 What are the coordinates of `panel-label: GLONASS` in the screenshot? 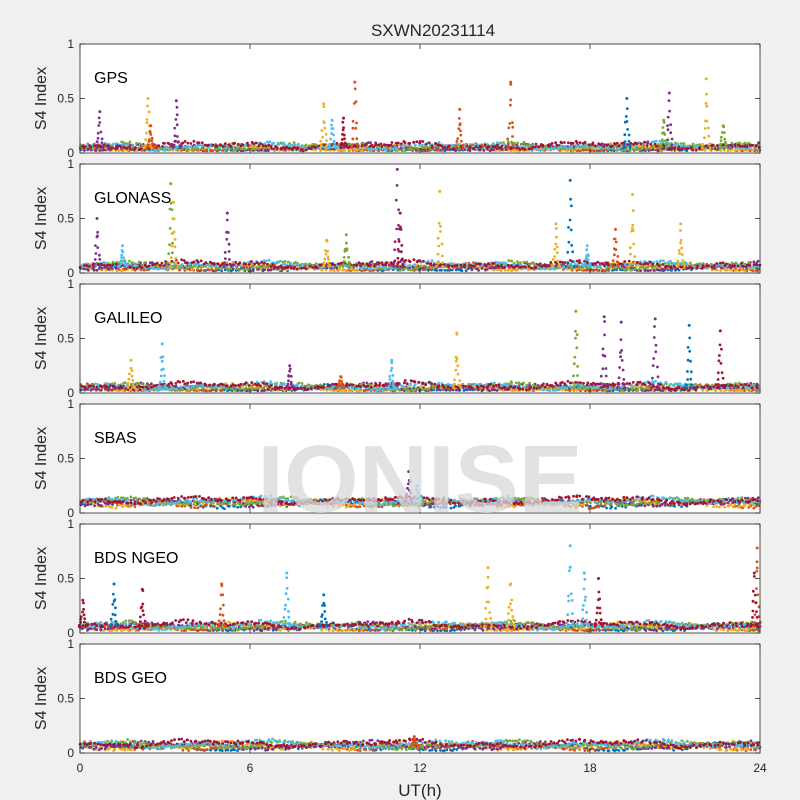 It's located at (132, 198).